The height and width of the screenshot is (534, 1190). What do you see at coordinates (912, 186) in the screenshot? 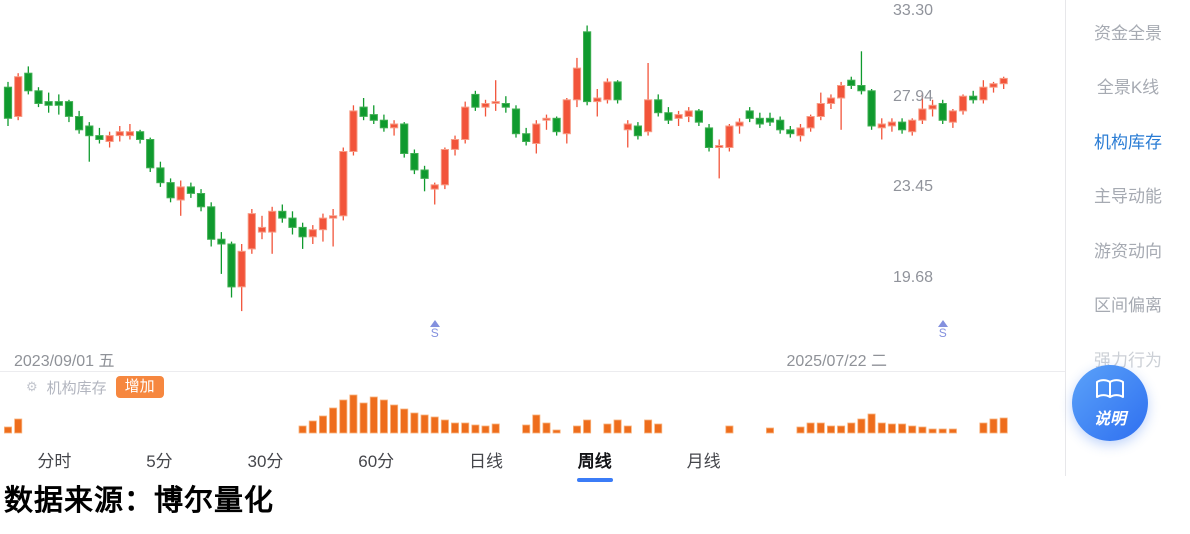
I see `price-axis-label: 23.45` at bounding box center [912, 186].